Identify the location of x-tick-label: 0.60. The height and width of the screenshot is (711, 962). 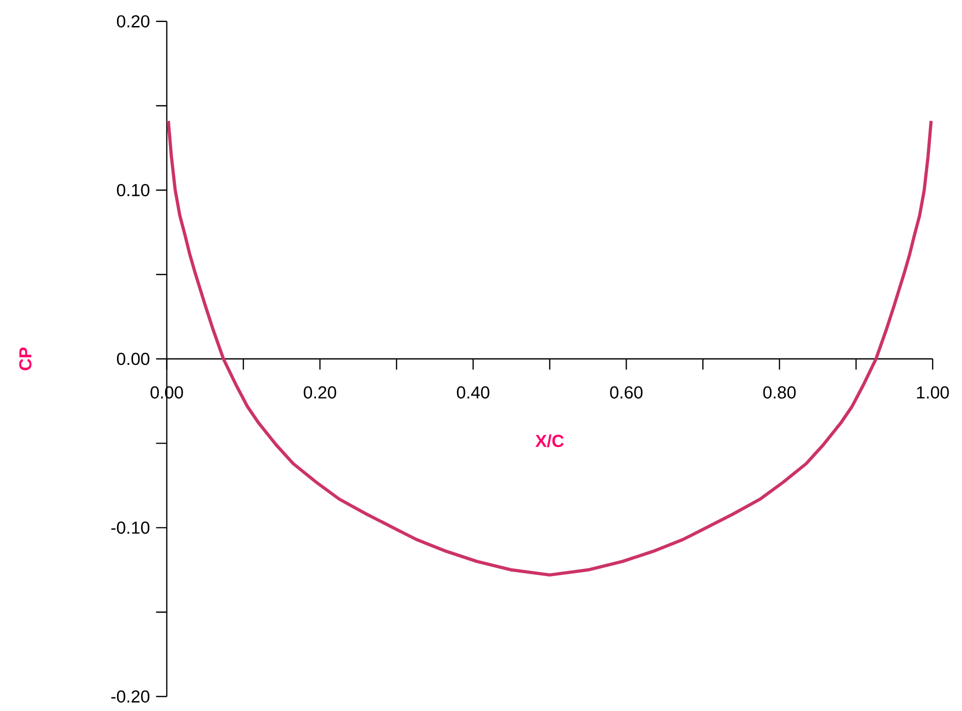
(626, 392).